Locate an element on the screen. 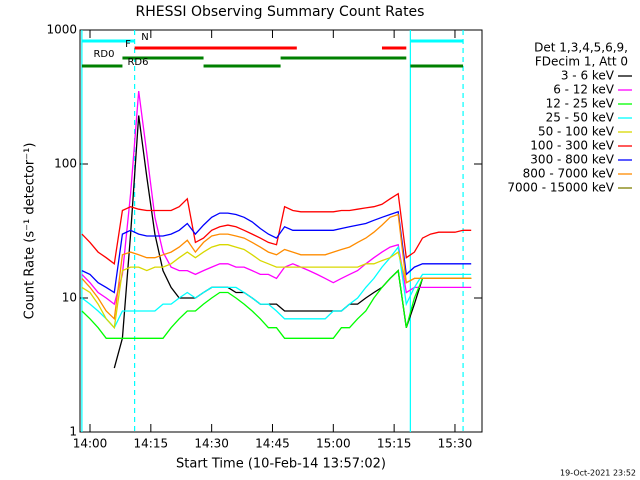 The width and height of the screenshot is (640, 480). y-tick-label: 1000 is located at coordinates (61, 30).